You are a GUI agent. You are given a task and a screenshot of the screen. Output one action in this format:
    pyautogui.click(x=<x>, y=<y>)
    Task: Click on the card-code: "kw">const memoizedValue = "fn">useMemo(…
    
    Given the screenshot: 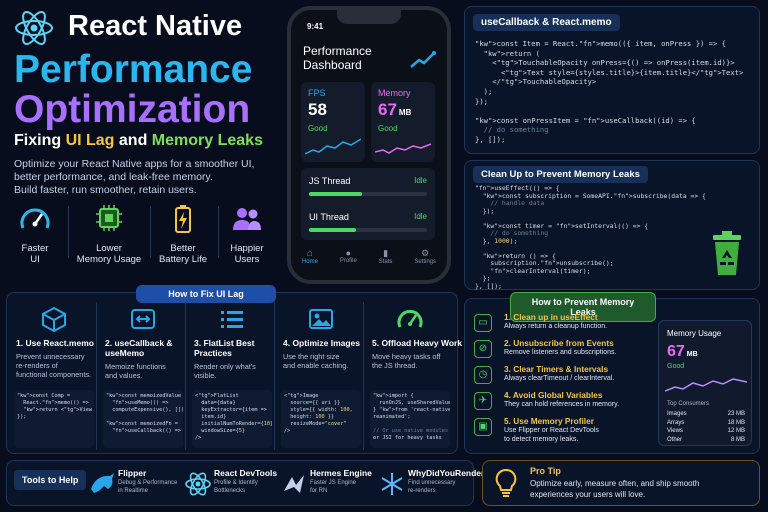 What is the action you would take?
    pyautogui.click(x=143, y=419)
    